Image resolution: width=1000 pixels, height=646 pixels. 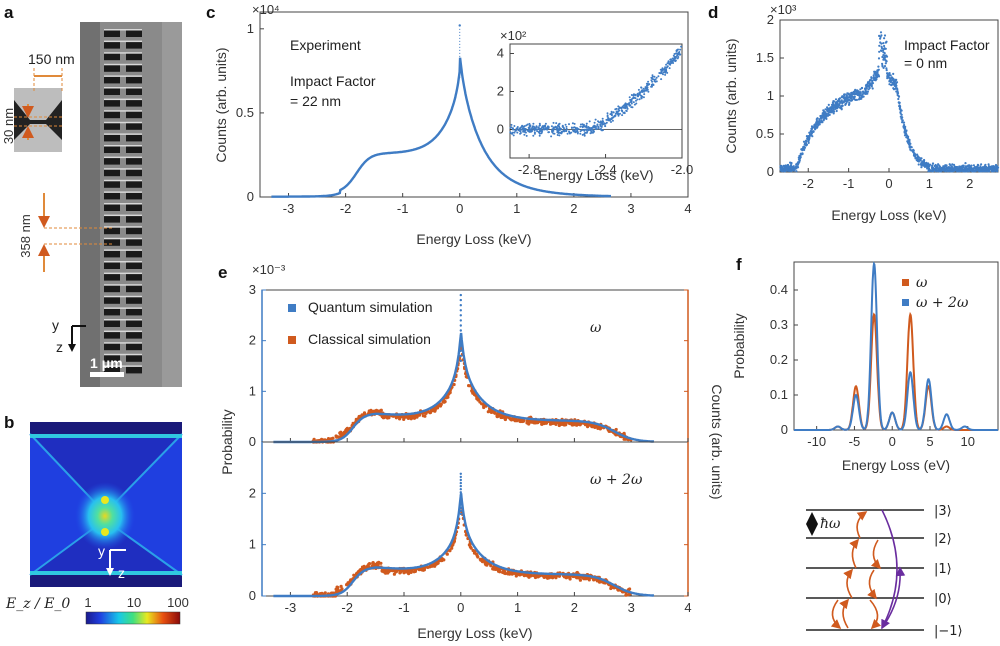 What do you see at coordinates (460, 477) in the screenshot?
I see `e-spike-point` at bounding box center [460, 477].